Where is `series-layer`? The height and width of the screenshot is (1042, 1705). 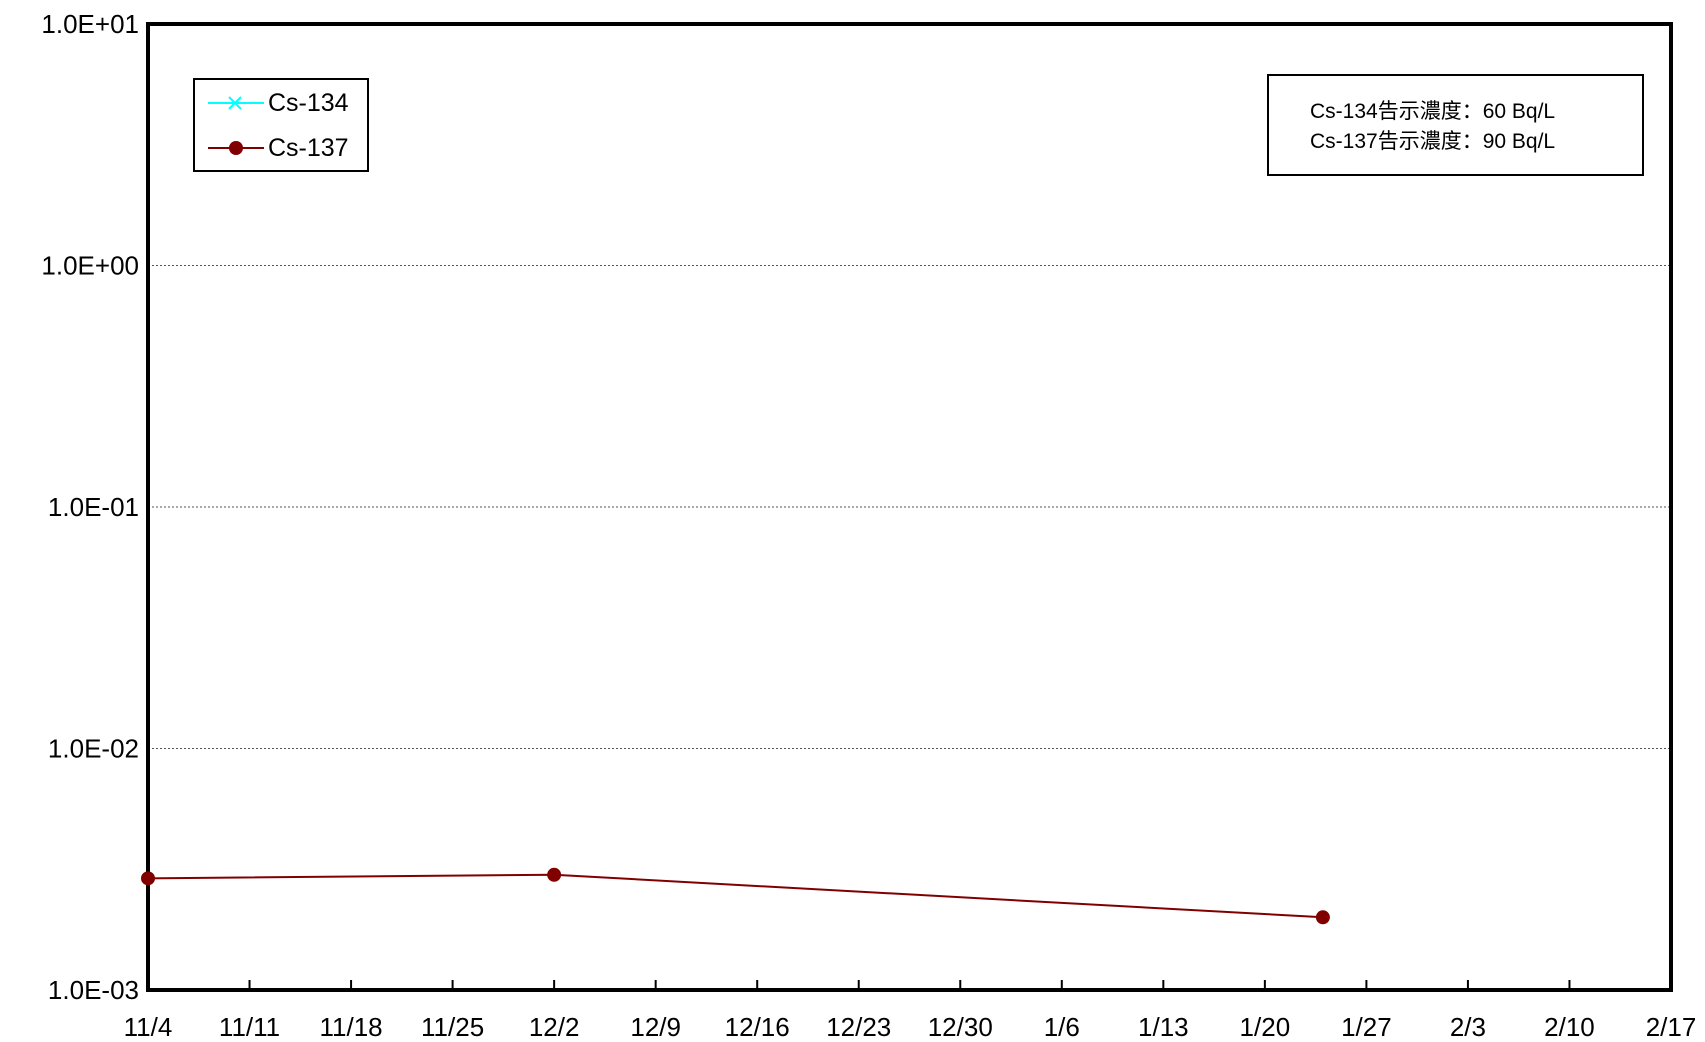
series-layer is located at coordinates (735, 896).